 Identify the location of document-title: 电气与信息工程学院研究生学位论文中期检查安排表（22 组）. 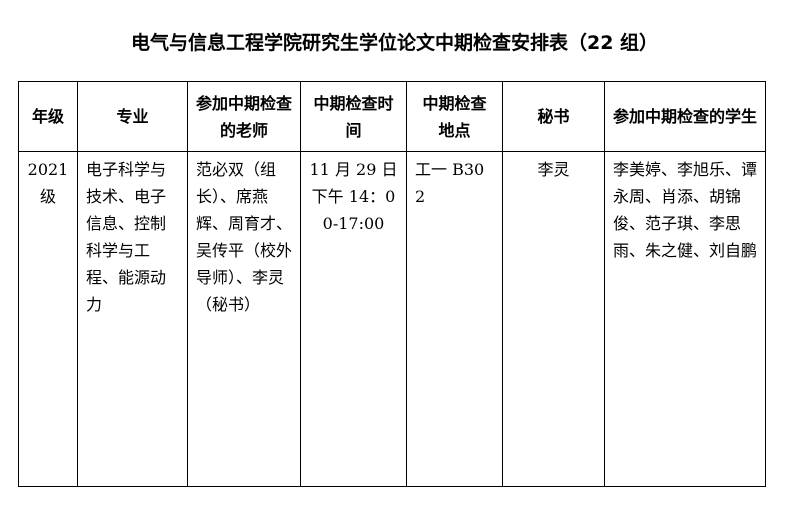
(394, 43).